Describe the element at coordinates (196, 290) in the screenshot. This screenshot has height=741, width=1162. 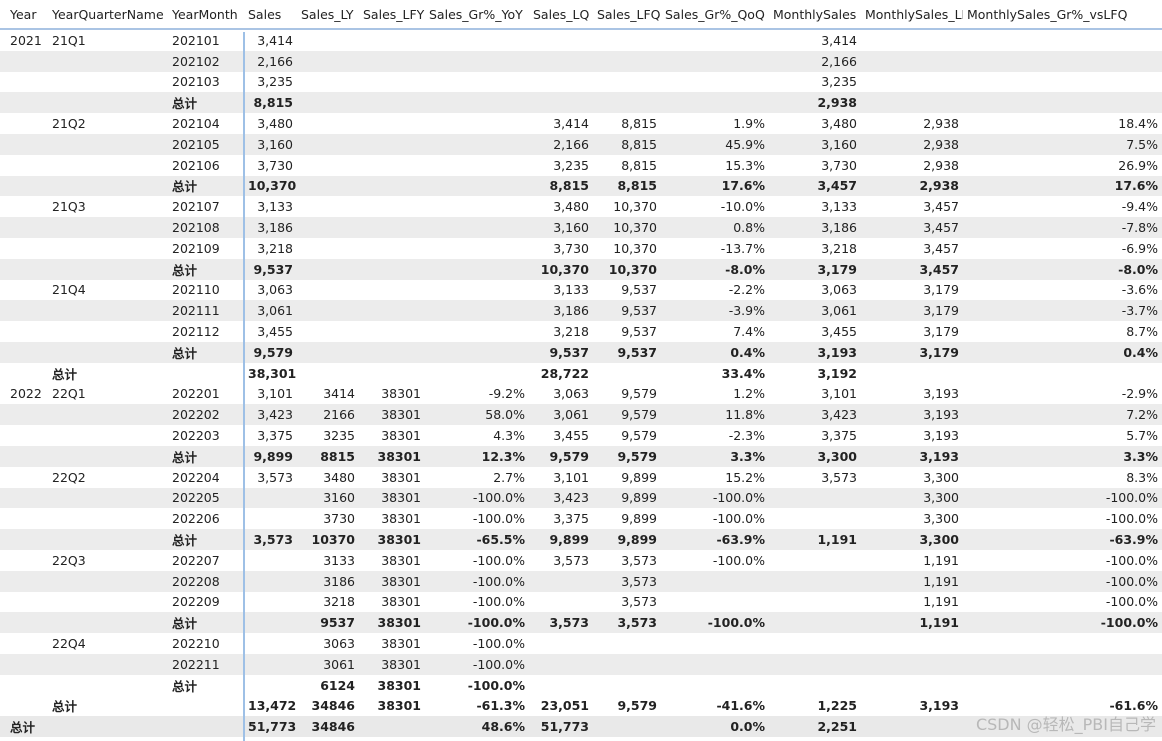
I see `row-header-cell: 202110` at that location.